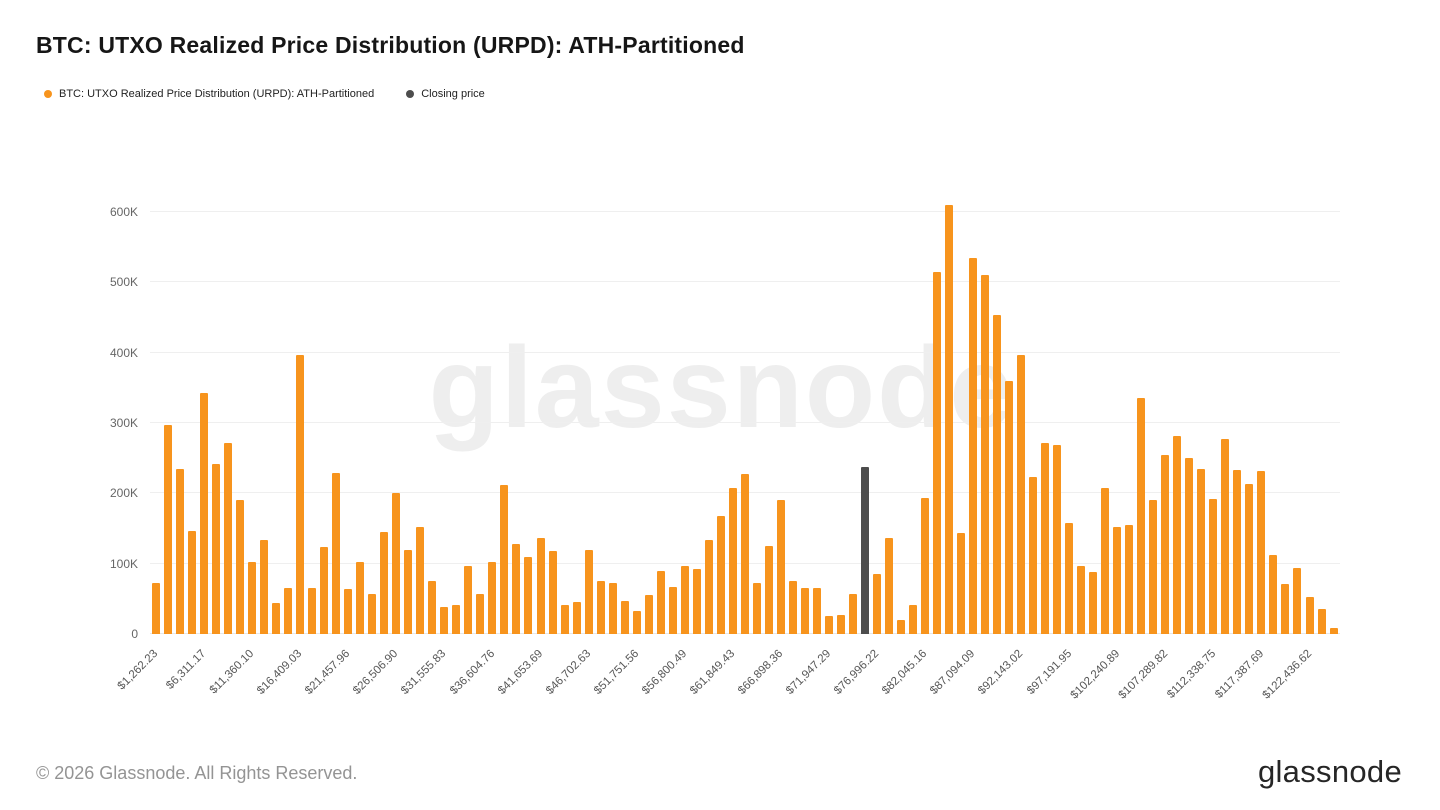  What do you see at coordinates (864, 550) in the screenshot?
I see `closing-price-bar` at bounding box center [864, 550].